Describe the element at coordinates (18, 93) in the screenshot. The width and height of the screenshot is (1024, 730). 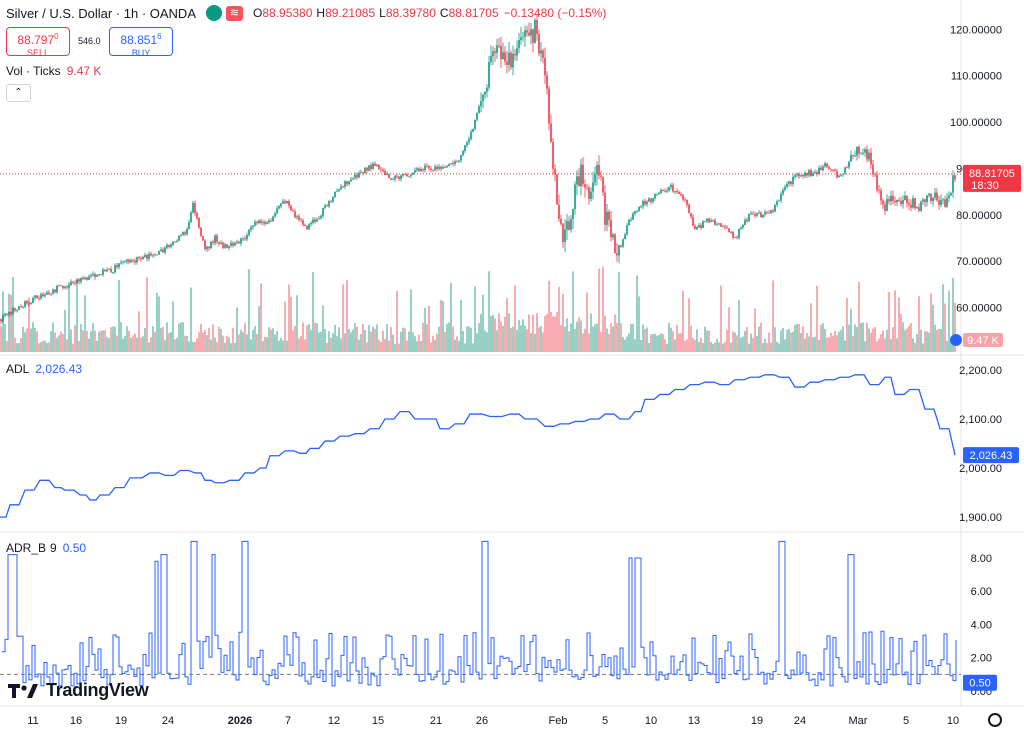
I see `collapse-indicators-button: ⌃` at that location.